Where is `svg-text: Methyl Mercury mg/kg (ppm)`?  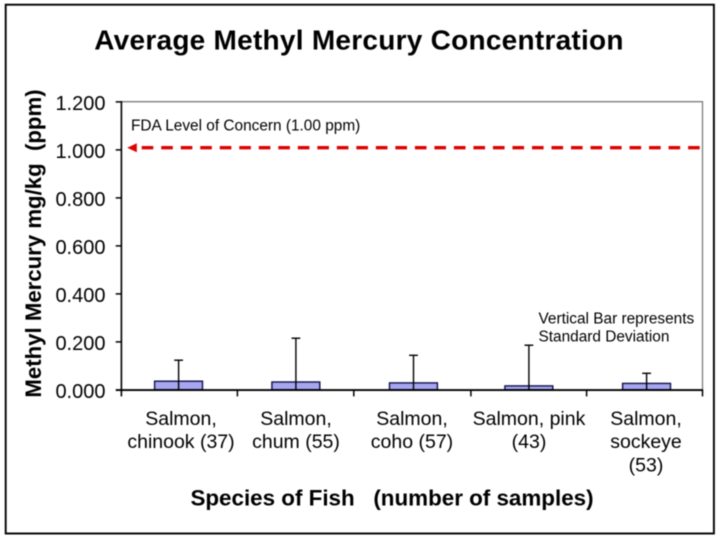 svg-text: Methyl Mercury mg/kg (ppm) is located at coordinates (33, 243).